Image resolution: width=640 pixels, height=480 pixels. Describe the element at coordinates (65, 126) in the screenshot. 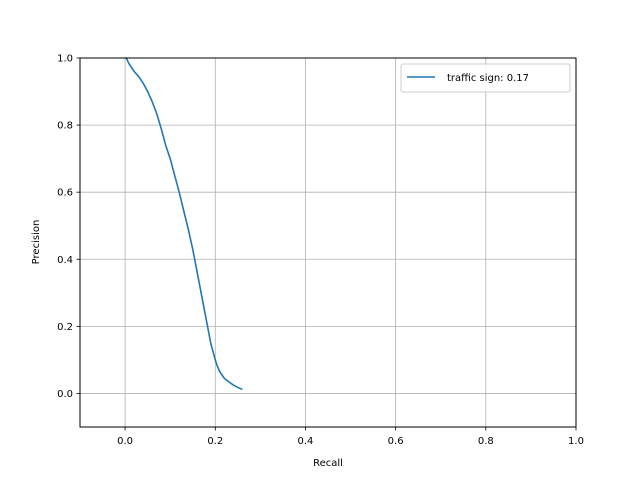

I see `y-tick-label: 0.8` at that location.